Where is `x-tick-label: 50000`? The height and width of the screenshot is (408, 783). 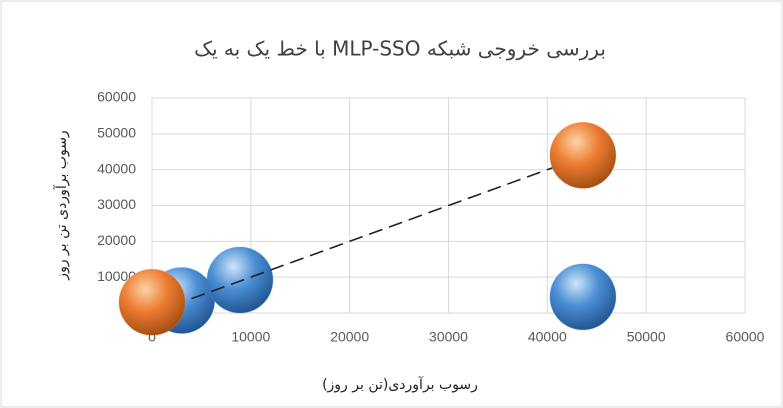 x-tick-label: 50000 is located at coordinates (646, 337).